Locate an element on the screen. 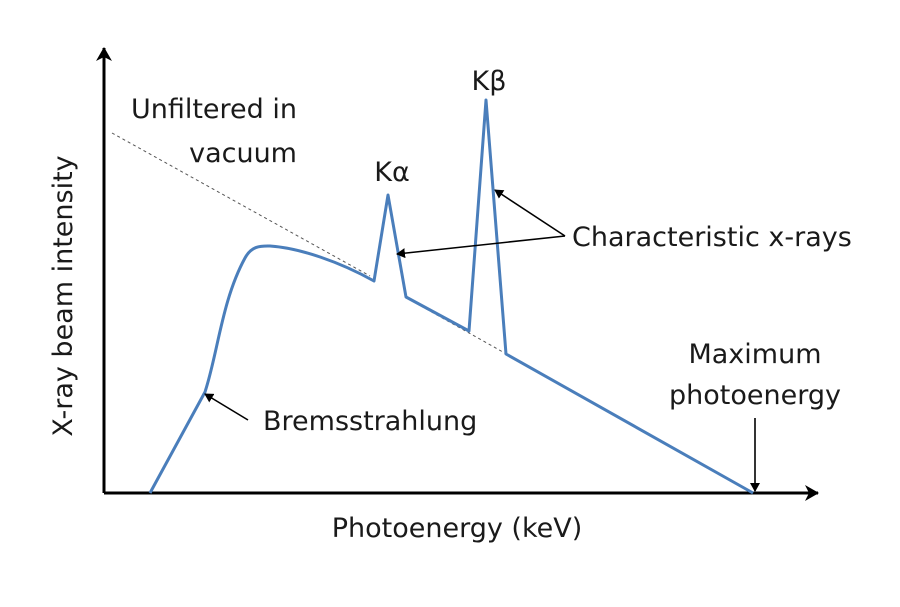 The image size is (900, 607). characteristic-xrays-label: Characteristic x-rays is located at coordinates (712, 237).